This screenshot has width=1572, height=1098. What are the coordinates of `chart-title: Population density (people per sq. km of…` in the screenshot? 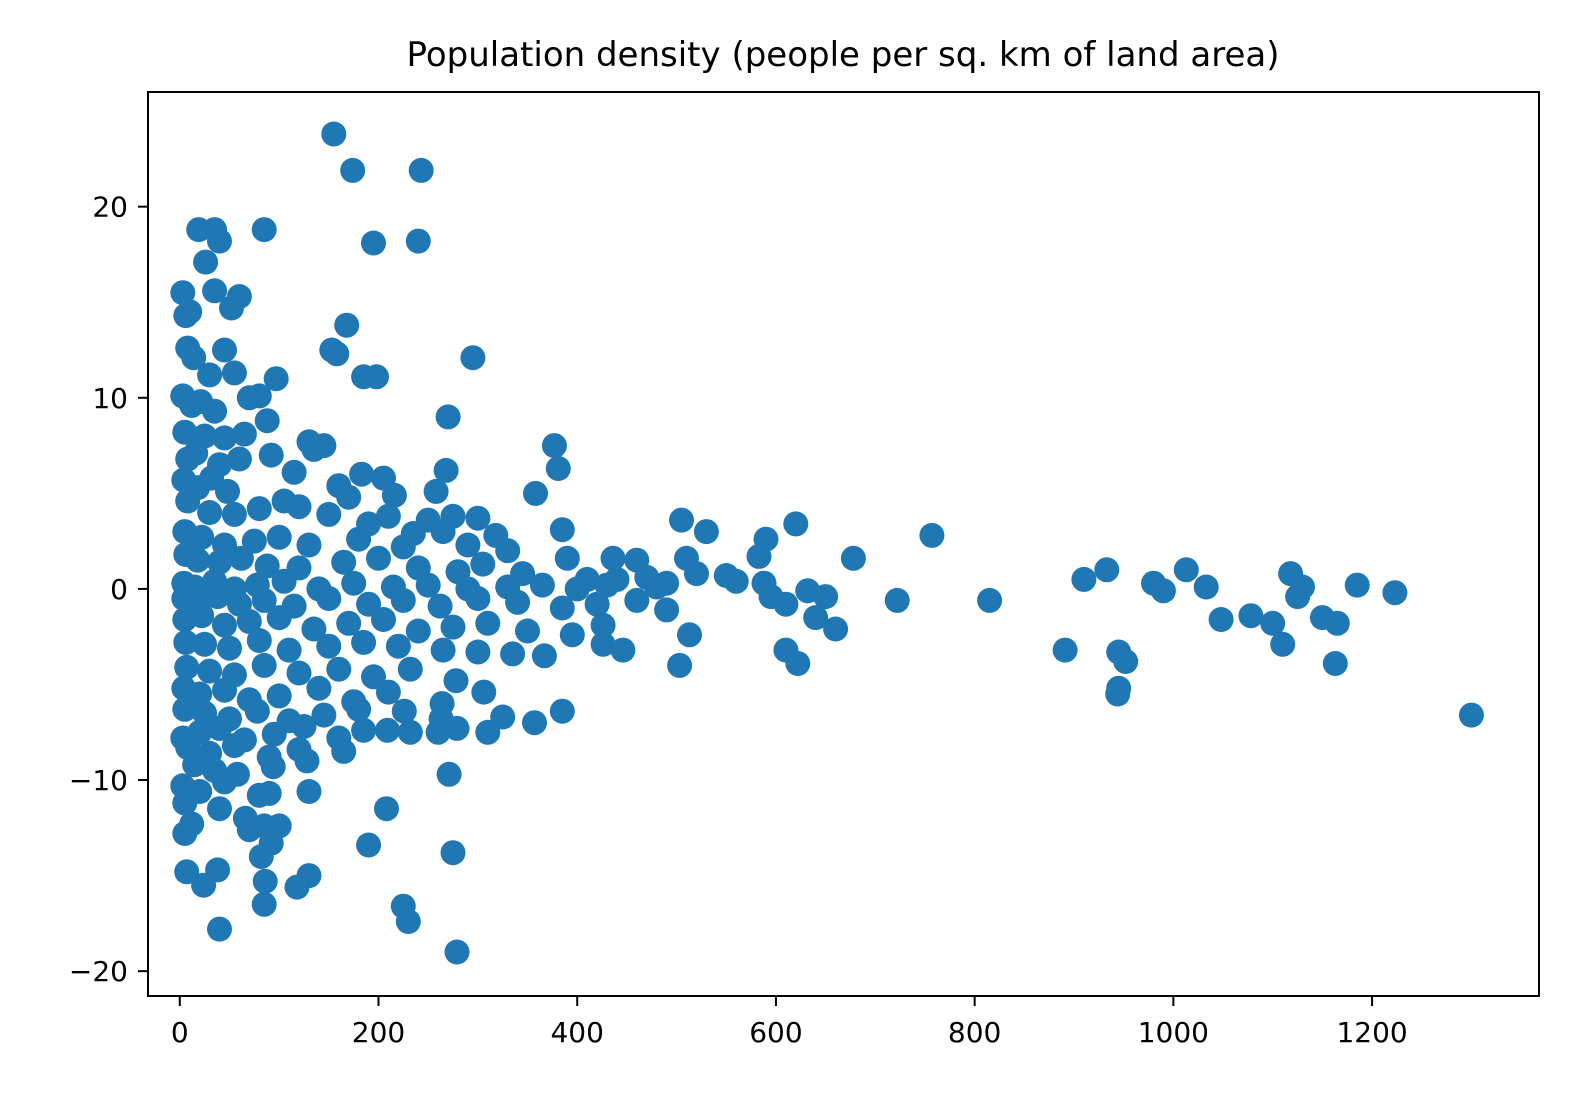 It's located at (843, 55).